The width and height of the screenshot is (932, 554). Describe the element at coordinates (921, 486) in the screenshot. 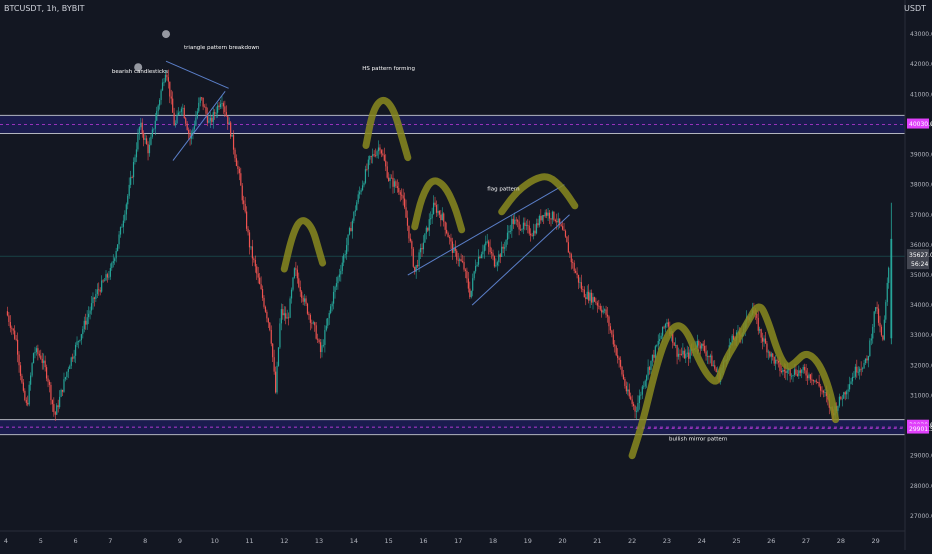

I see `y-tick-1: 28000.0` at that location.